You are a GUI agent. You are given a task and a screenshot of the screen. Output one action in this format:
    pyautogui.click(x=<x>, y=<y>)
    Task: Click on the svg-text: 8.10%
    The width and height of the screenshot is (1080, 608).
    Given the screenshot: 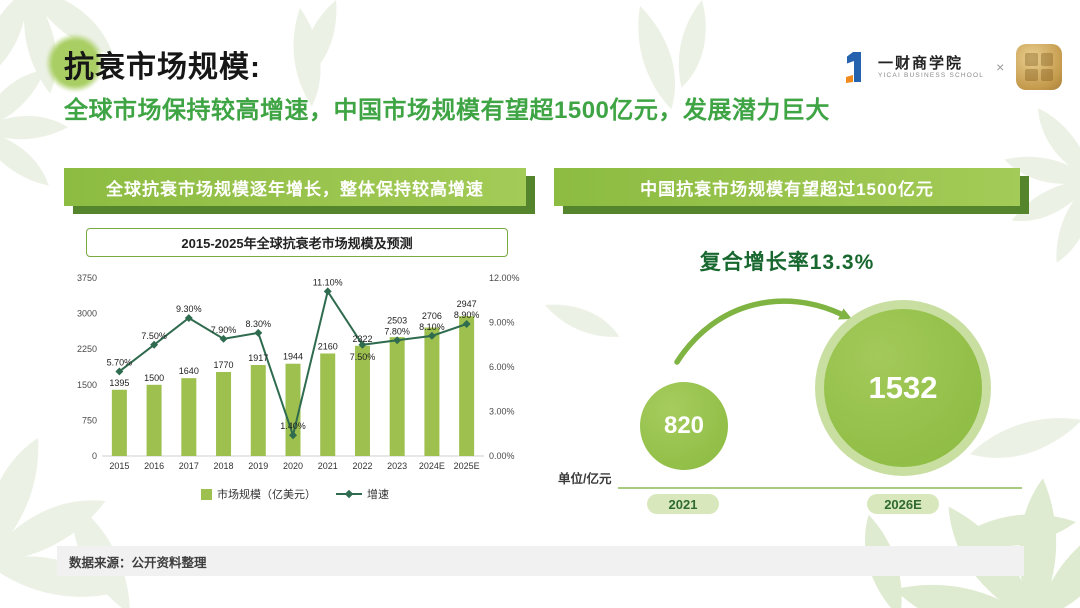 What is the action you would take?
    pyautogui.click(x=432, y=327)
    